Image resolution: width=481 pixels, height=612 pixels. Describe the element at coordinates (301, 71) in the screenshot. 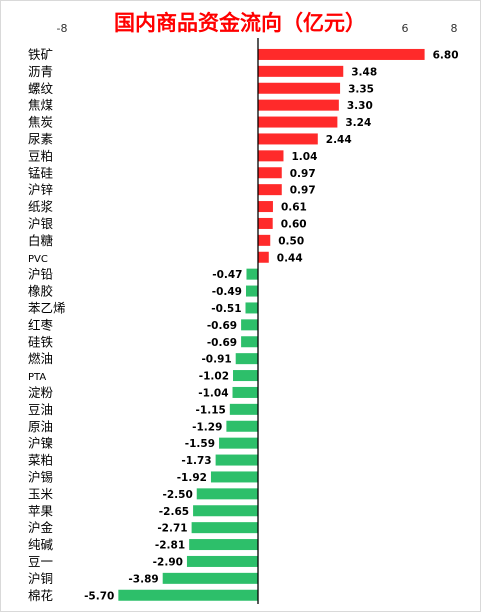

I see `bar-沥青` at that location.